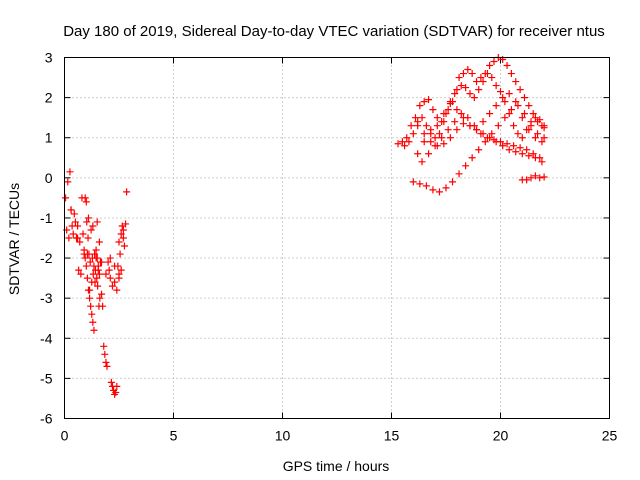 The width and height of the screenshot is (640, 480). What do you see at coordinates (46, 419) in the screenshot?
I see `y-tick-label: -6` at bounding box center [46, 419].